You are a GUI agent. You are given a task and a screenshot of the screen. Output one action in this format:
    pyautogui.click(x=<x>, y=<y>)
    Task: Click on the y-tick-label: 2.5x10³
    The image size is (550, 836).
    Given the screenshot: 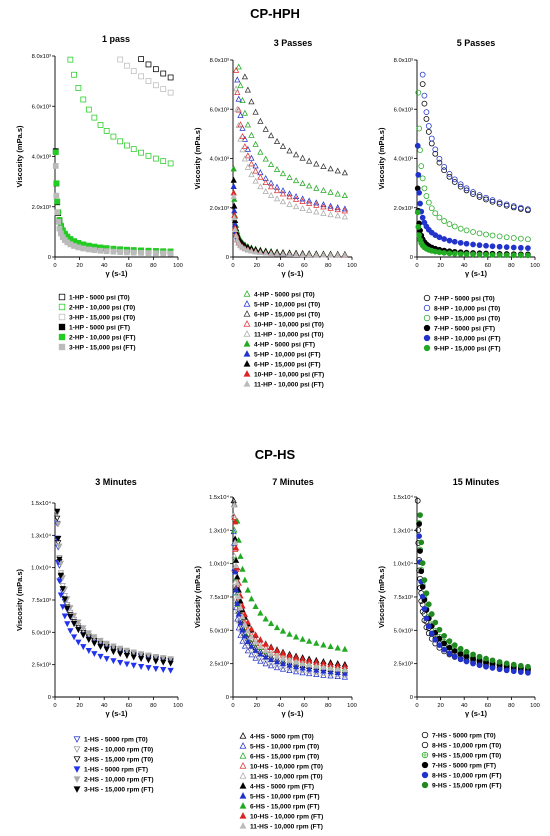 What is the action you would take?
    pyautogui.click(x=41, y=666)
    